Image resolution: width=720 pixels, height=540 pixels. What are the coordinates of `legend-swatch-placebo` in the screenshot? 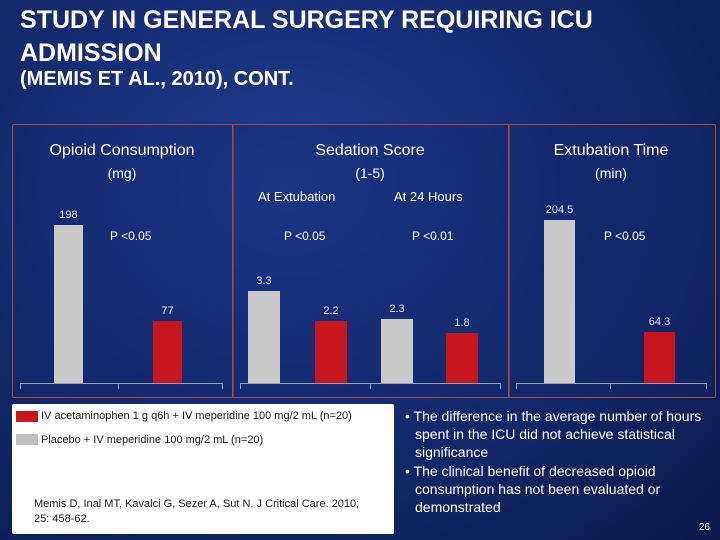 It's located at (27, 439).